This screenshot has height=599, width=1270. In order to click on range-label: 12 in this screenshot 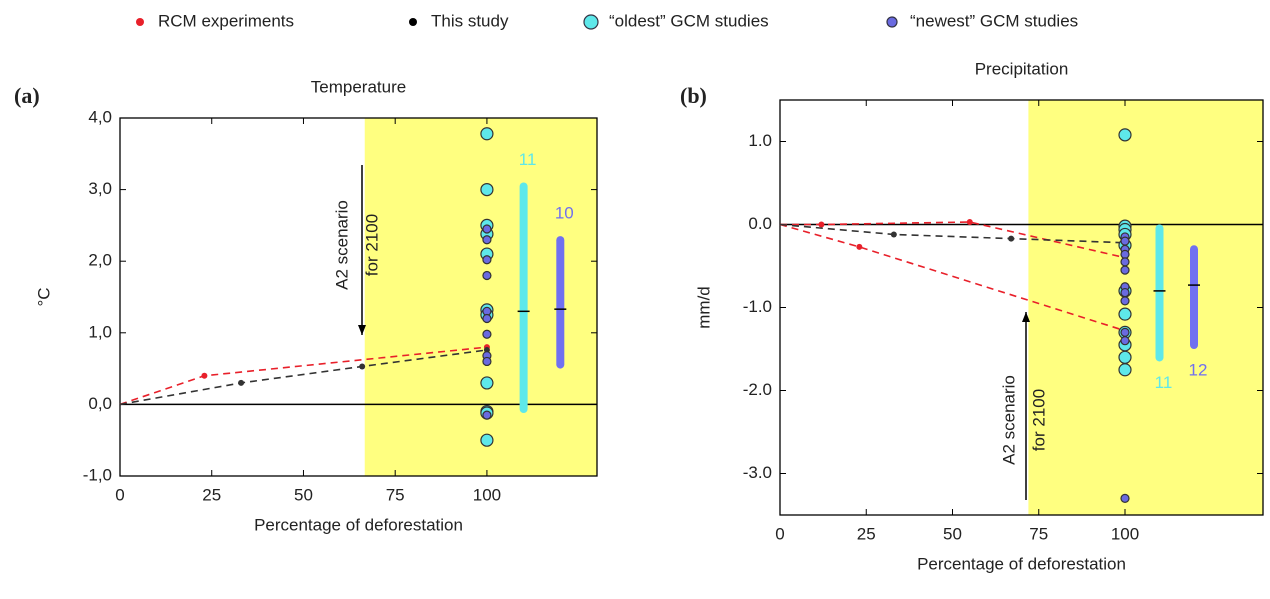, I will do `click(1198, 369)`.